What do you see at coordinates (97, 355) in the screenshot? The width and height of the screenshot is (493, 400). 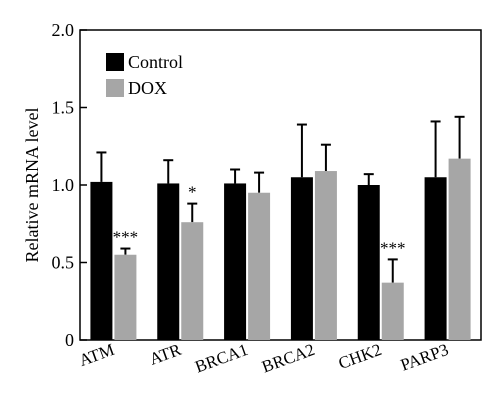 I see `x-tick-label: ATM` at bounding box center [97, 355].